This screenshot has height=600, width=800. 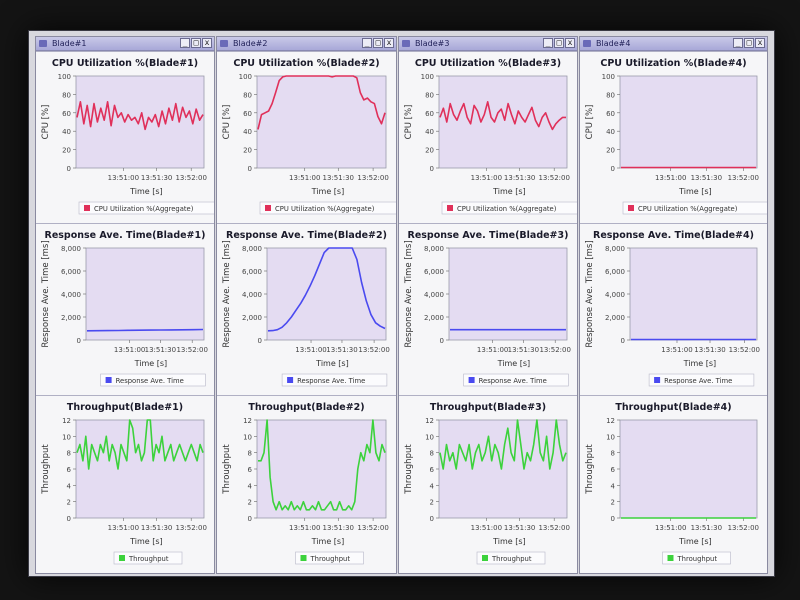 I want to click on y-axis-label: Response Ave. Time [ms], so click(x=590, y=293).